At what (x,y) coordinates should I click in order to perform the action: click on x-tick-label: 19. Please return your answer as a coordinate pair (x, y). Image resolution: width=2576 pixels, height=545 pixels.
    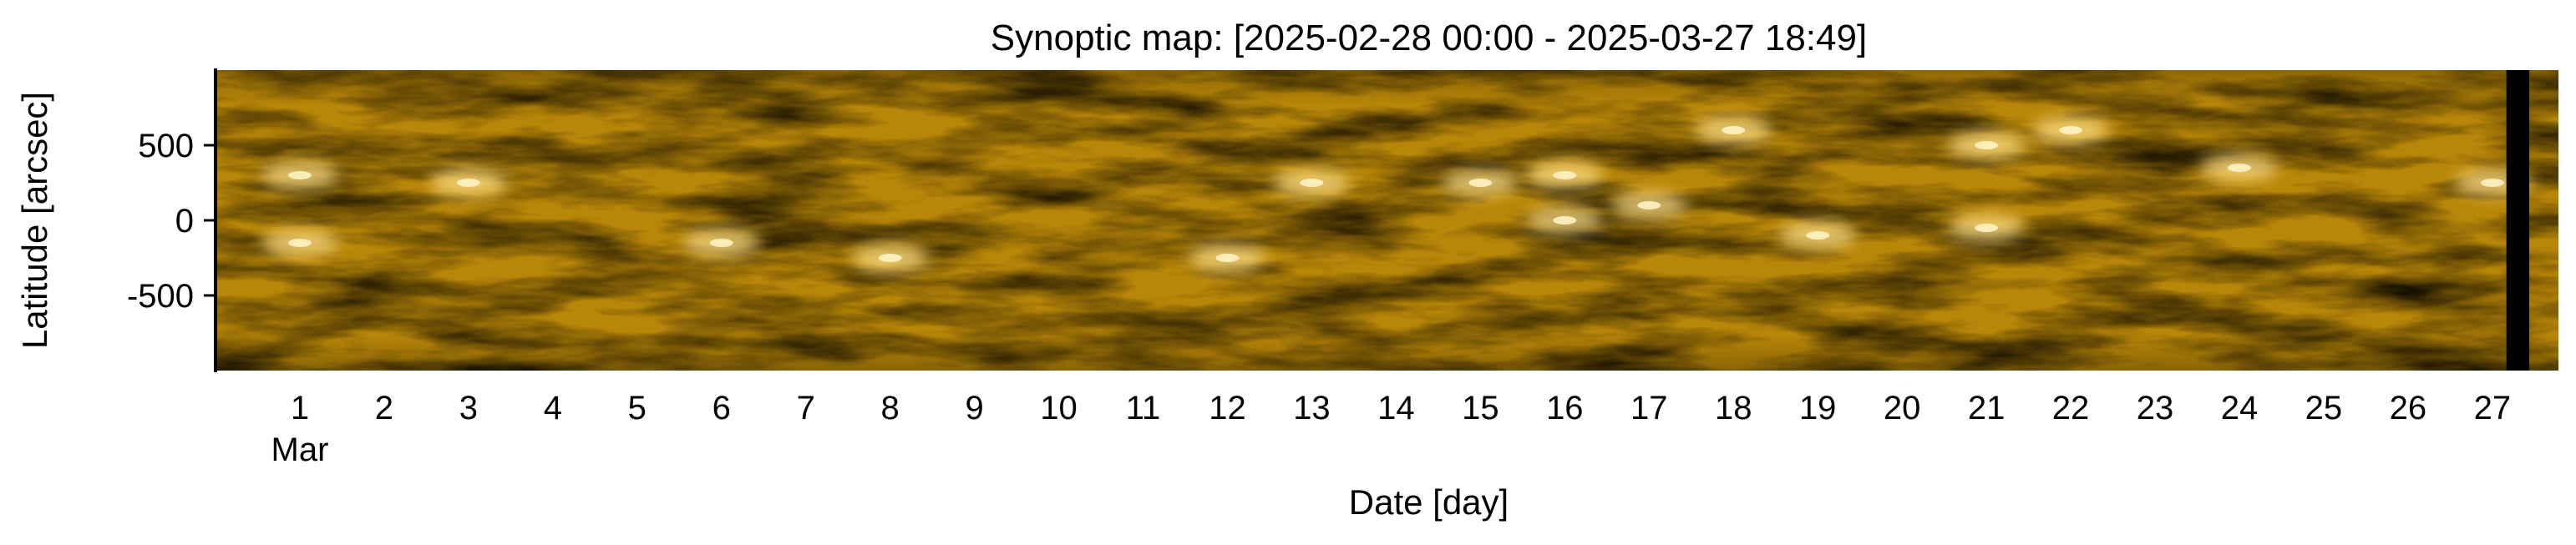
    Looking at the image, I should click on (1818, 408).